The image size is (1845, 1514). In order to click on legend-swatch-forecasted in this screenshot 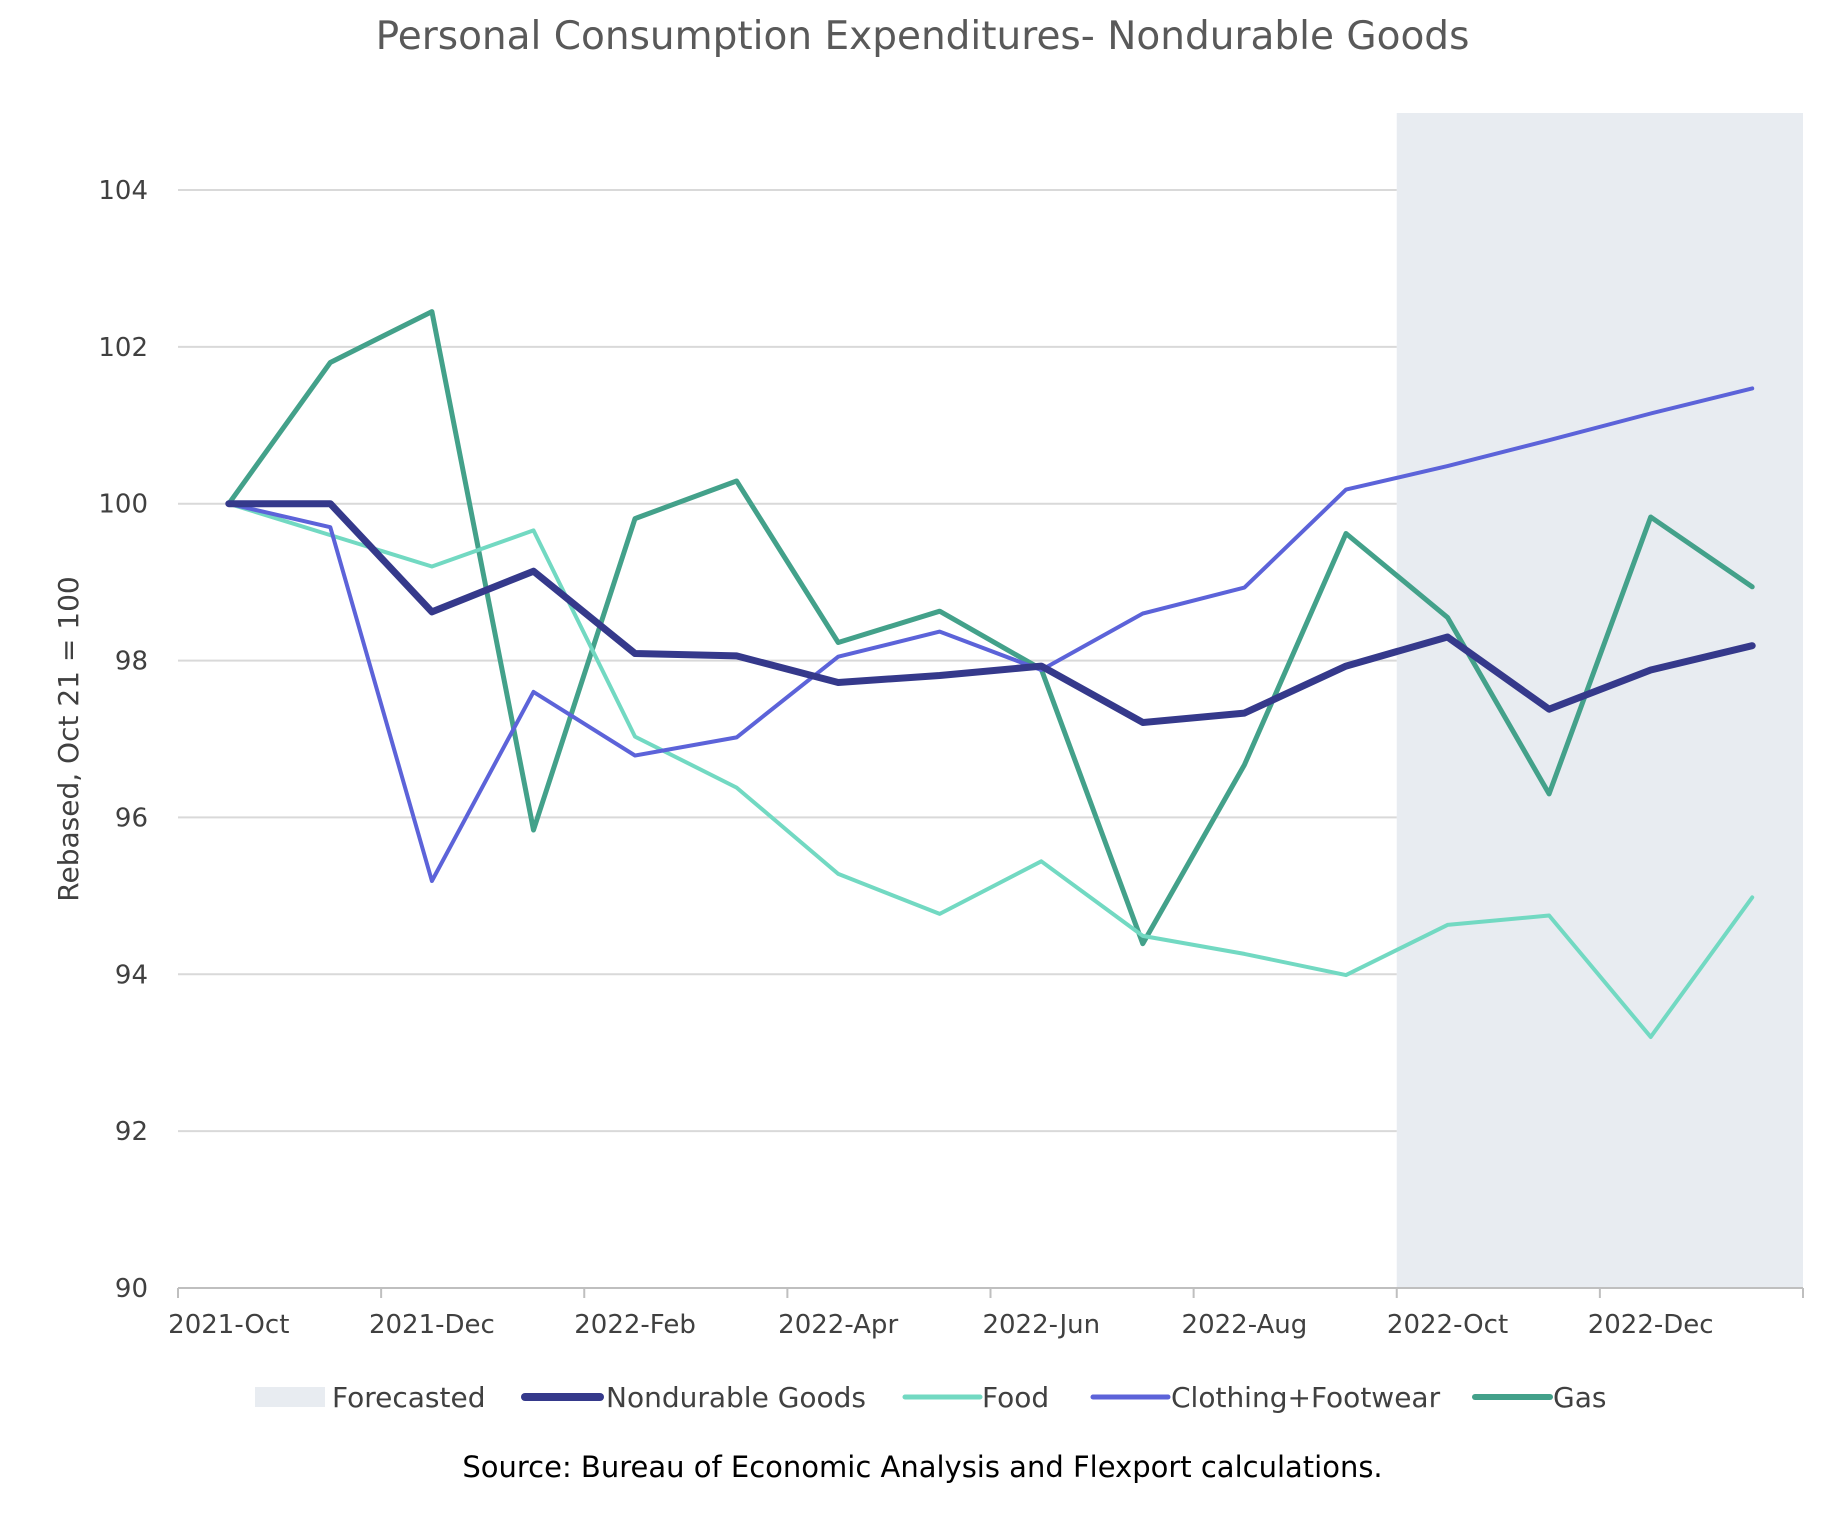, I will do `click(290, 1397)`.